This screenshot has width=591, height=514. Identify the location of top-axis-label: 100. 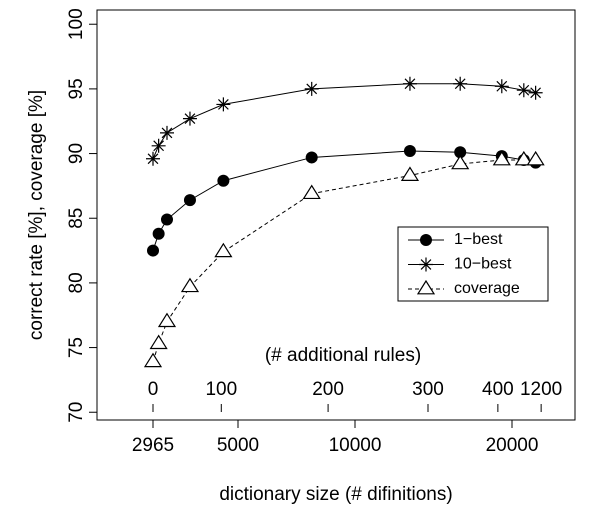
(221, 389).